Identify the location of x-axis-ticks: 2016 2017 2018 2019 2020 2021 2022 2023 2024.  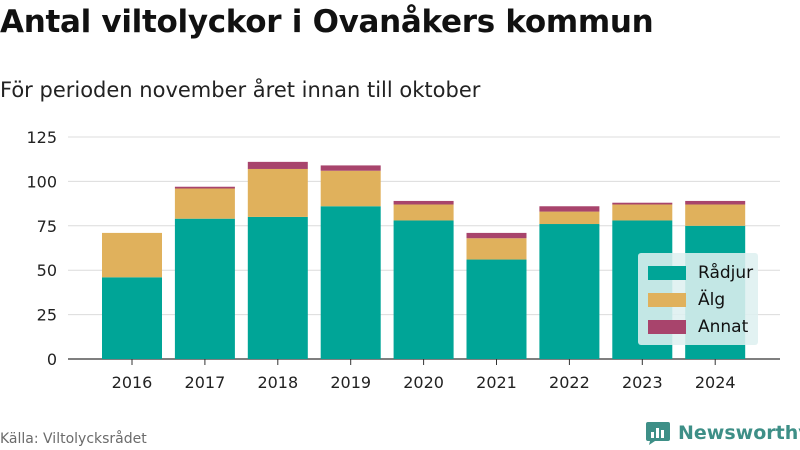
(424, 375).